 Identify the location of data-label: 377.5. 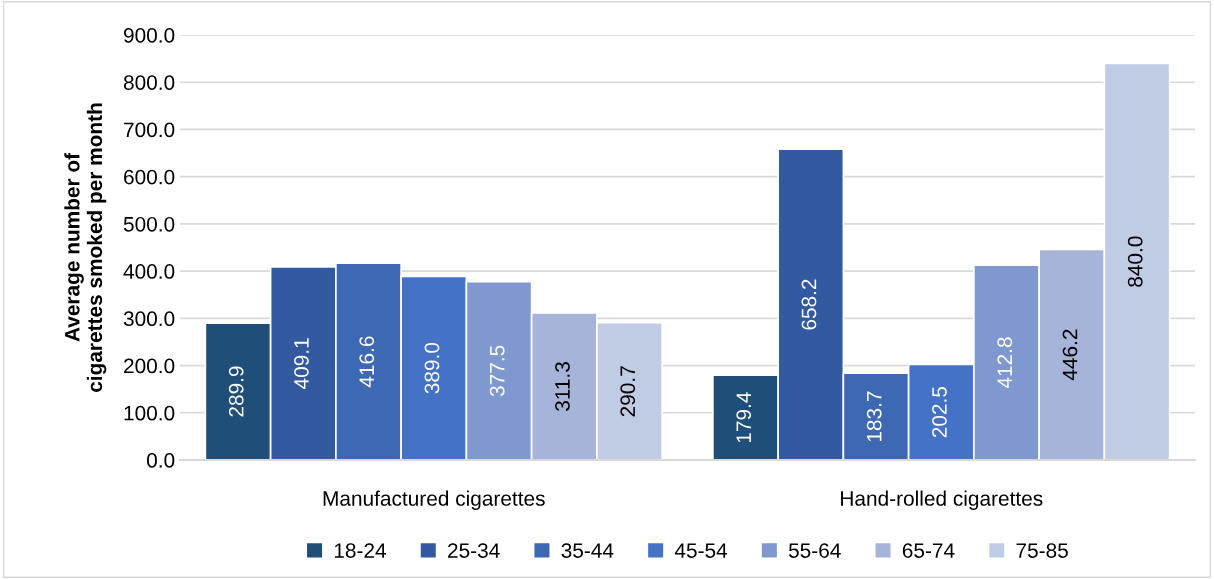
(497, 371).